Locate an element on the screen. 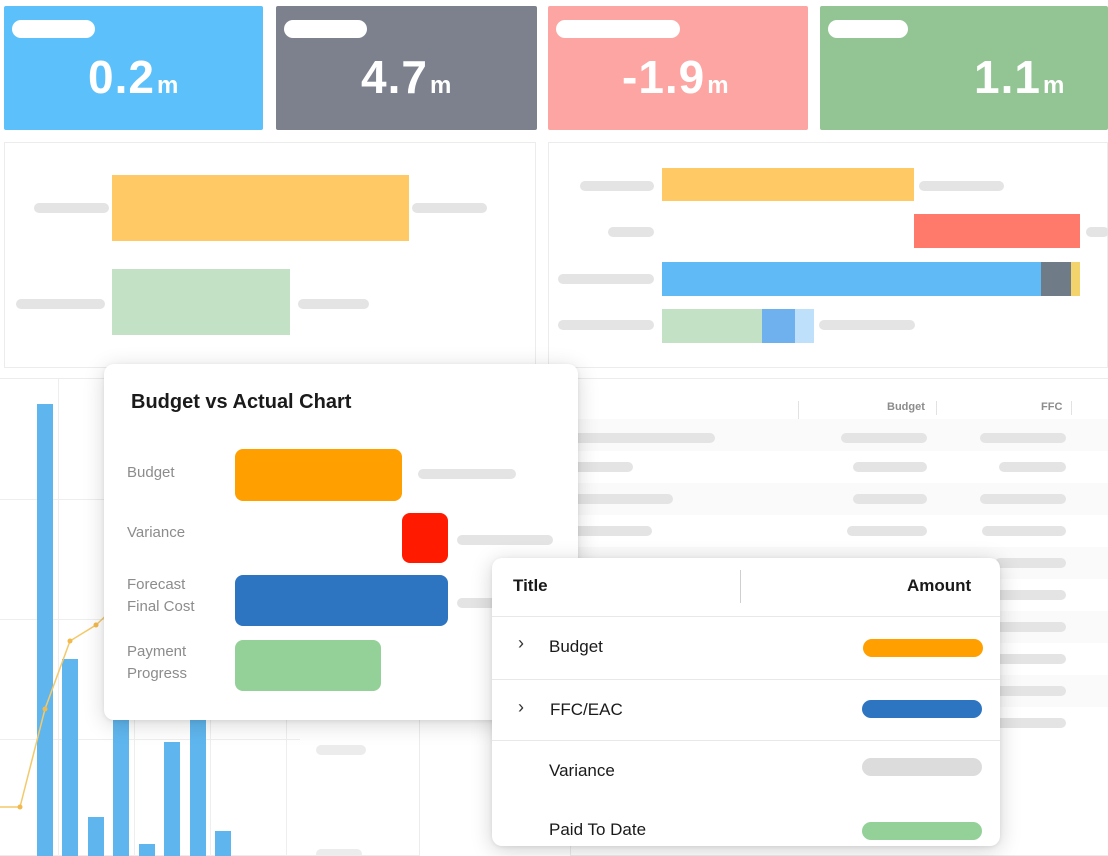  row-title: Variance is located at coordinates (582, 770).